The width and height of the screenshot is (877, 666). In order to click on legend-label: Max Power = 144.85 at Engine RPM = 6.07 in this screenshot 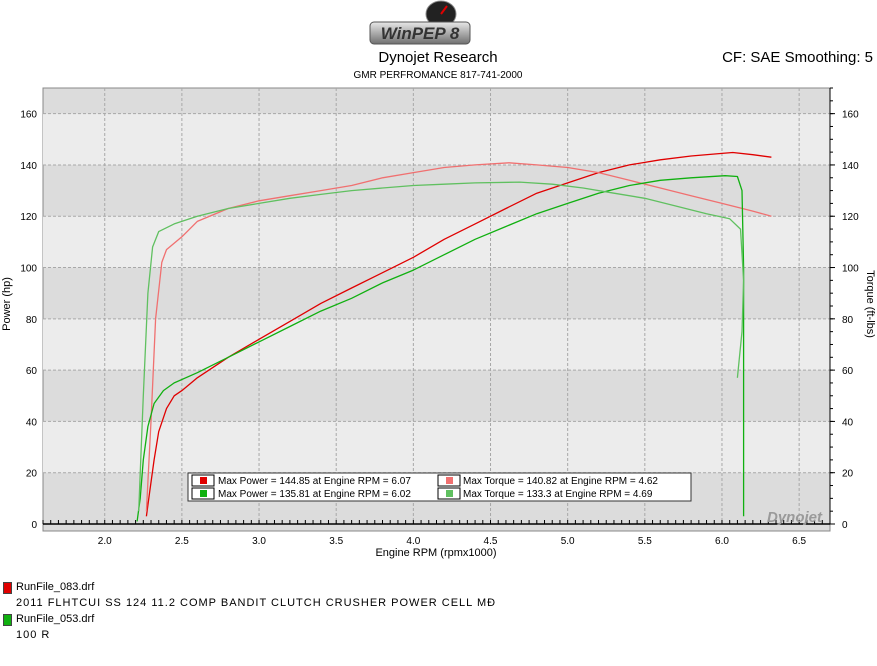, I will do `click(314, 481)`.